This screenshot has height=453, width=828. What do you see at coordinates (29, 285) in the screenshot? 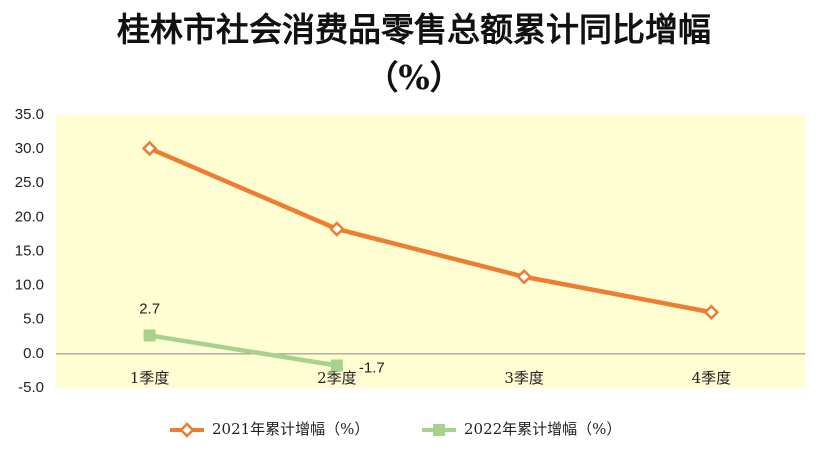
I see `y-tick-label: 10.0` at bounding box center [29, 285].